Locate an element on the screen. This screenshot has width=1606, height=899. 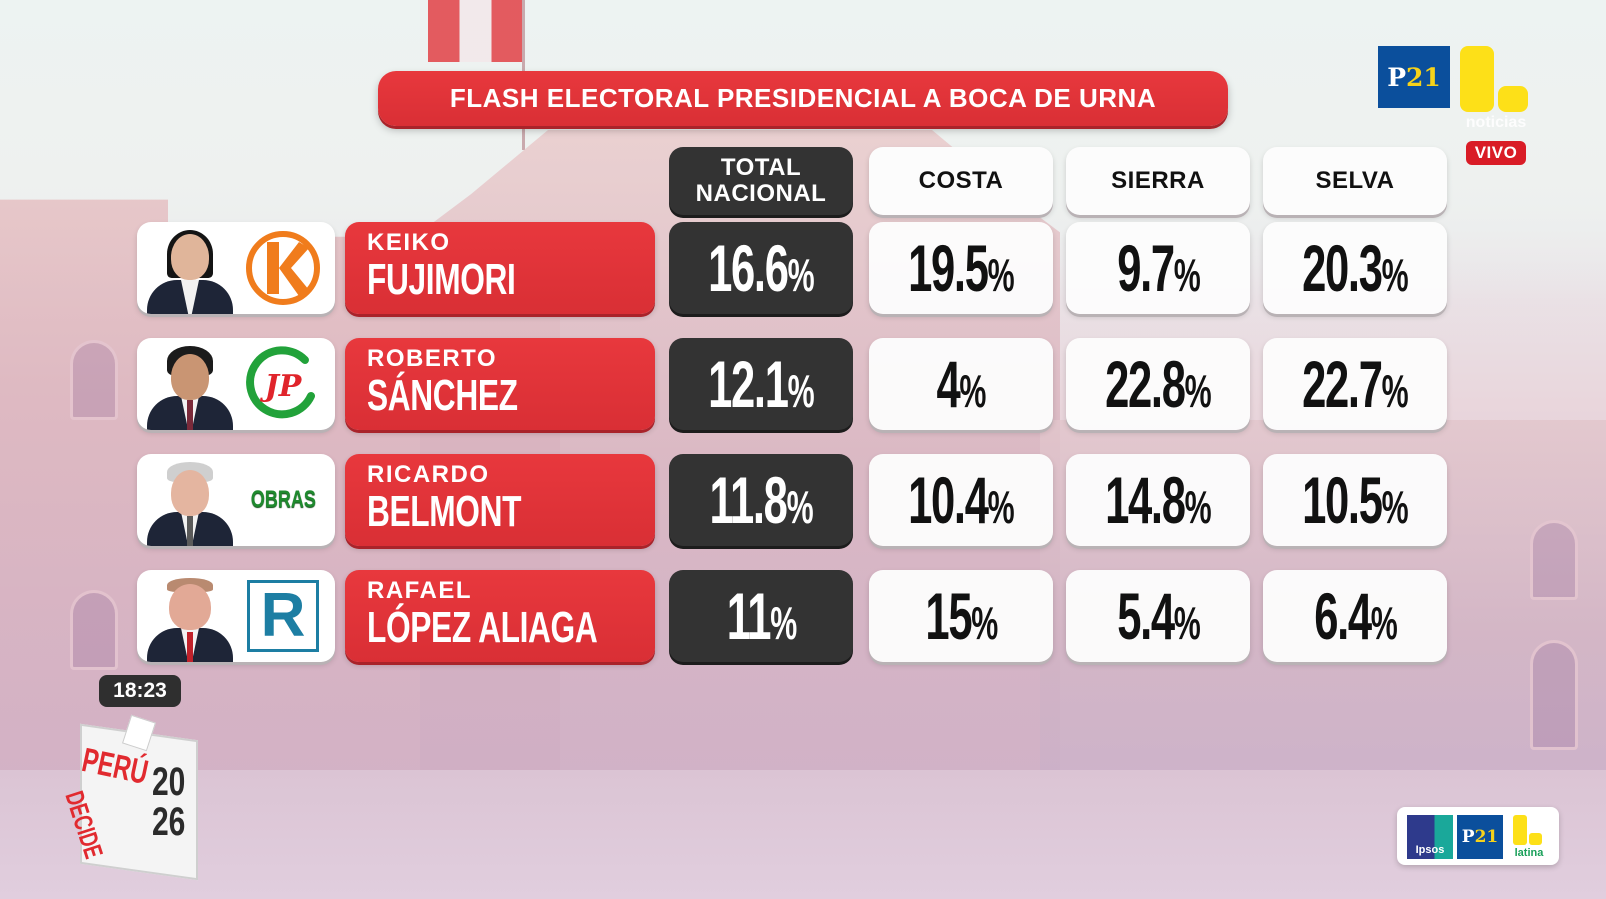
ipsos-logo: Ipsos is located at coordinates (1430, 837).